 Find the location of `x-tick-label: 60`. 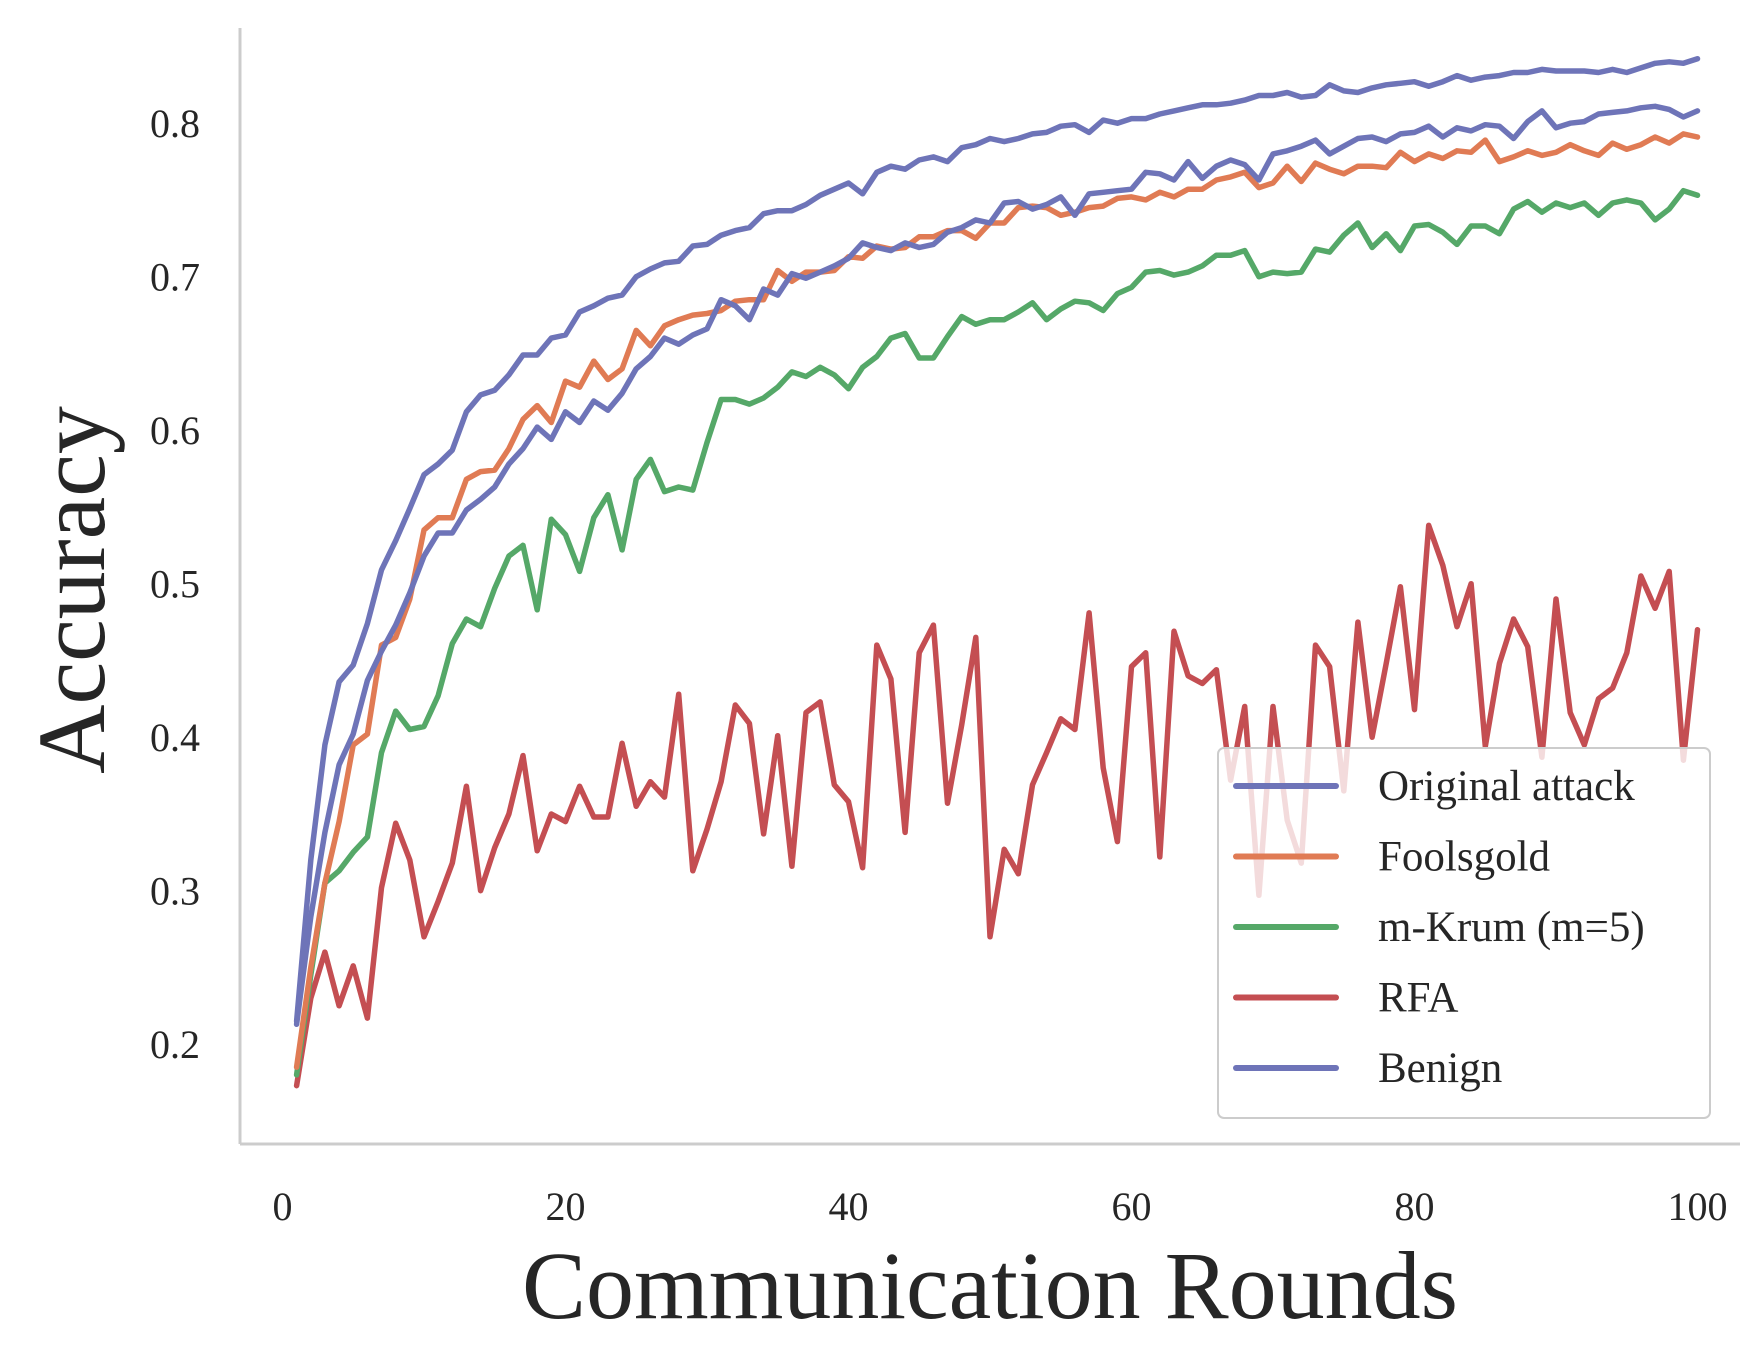

x-tick-label: 60 is located at coordinates (1132, 1206).